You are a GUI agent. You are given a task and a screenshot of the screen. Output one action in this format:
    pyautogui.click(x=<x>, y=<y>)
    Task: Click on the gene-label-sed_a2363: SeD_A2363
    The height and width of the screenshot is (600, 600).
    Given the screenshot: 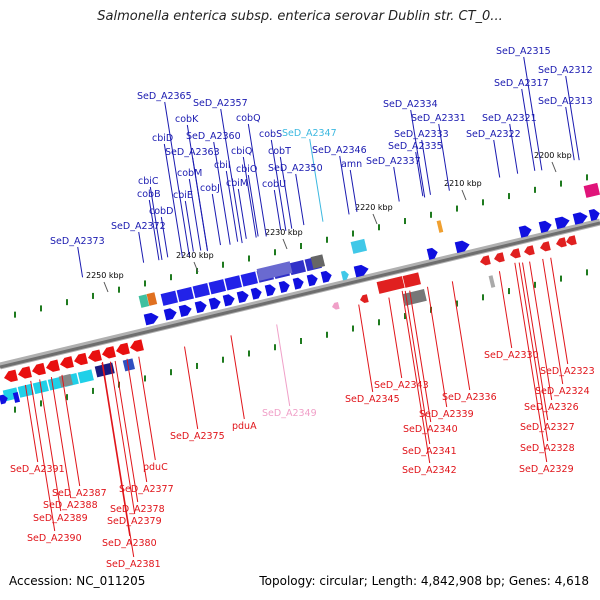 What is the action you would take?
    pyautogui.click(x=192, y=152)
    